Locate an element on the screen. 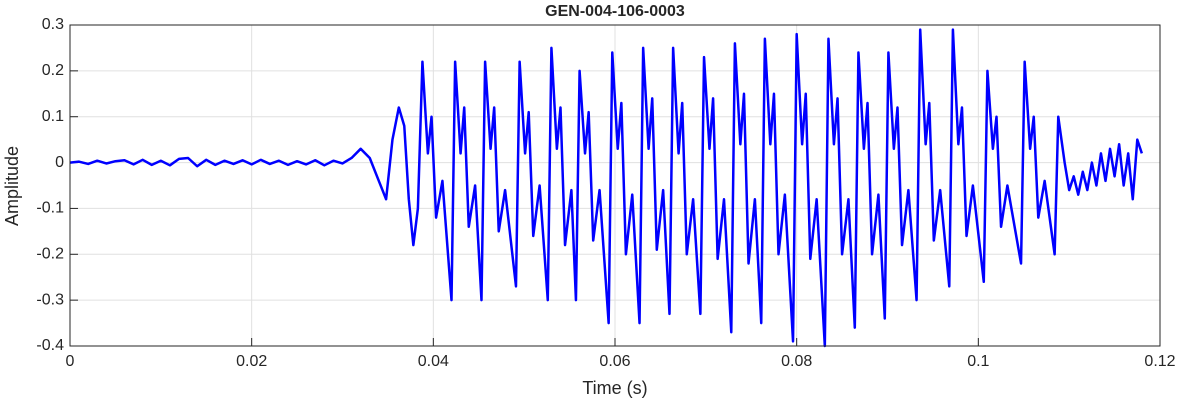 The image size is (1182, 404). y-tick-label: 0.1 is located at coordinates (53, 116).